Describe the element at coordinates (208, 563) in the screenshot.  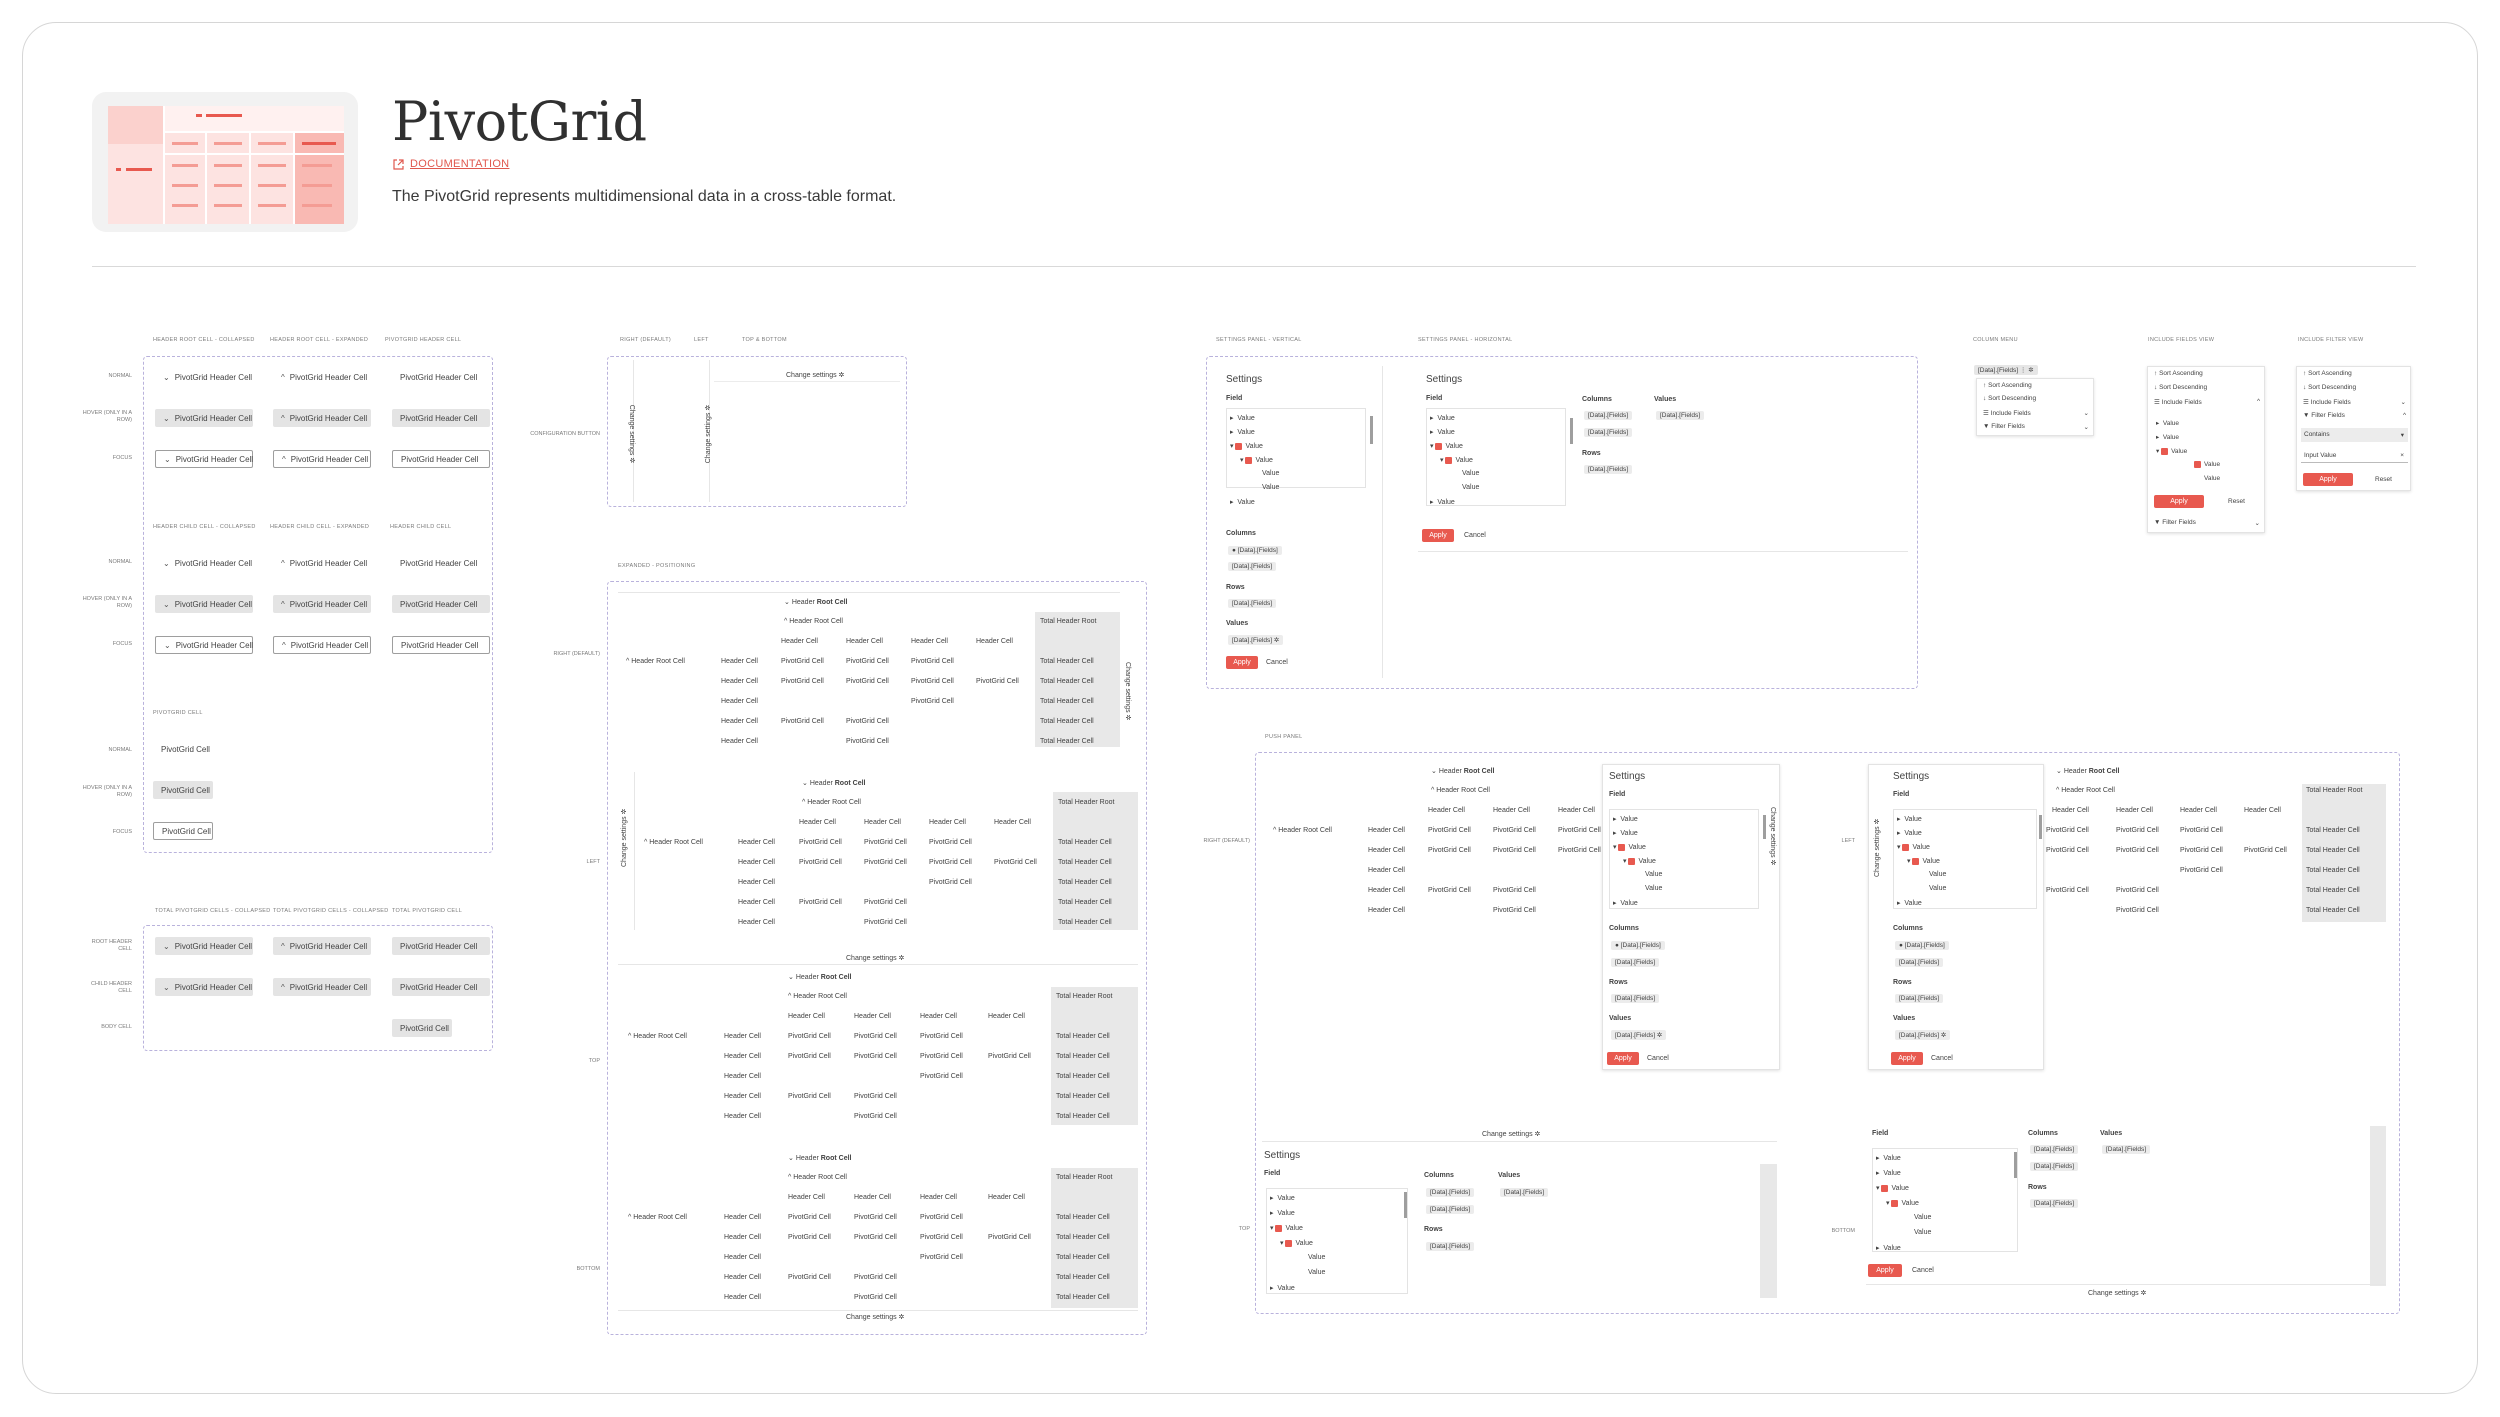
I see `header-child-collapsed-normal: ⌄ PivotGrid Header Cell` at that location.